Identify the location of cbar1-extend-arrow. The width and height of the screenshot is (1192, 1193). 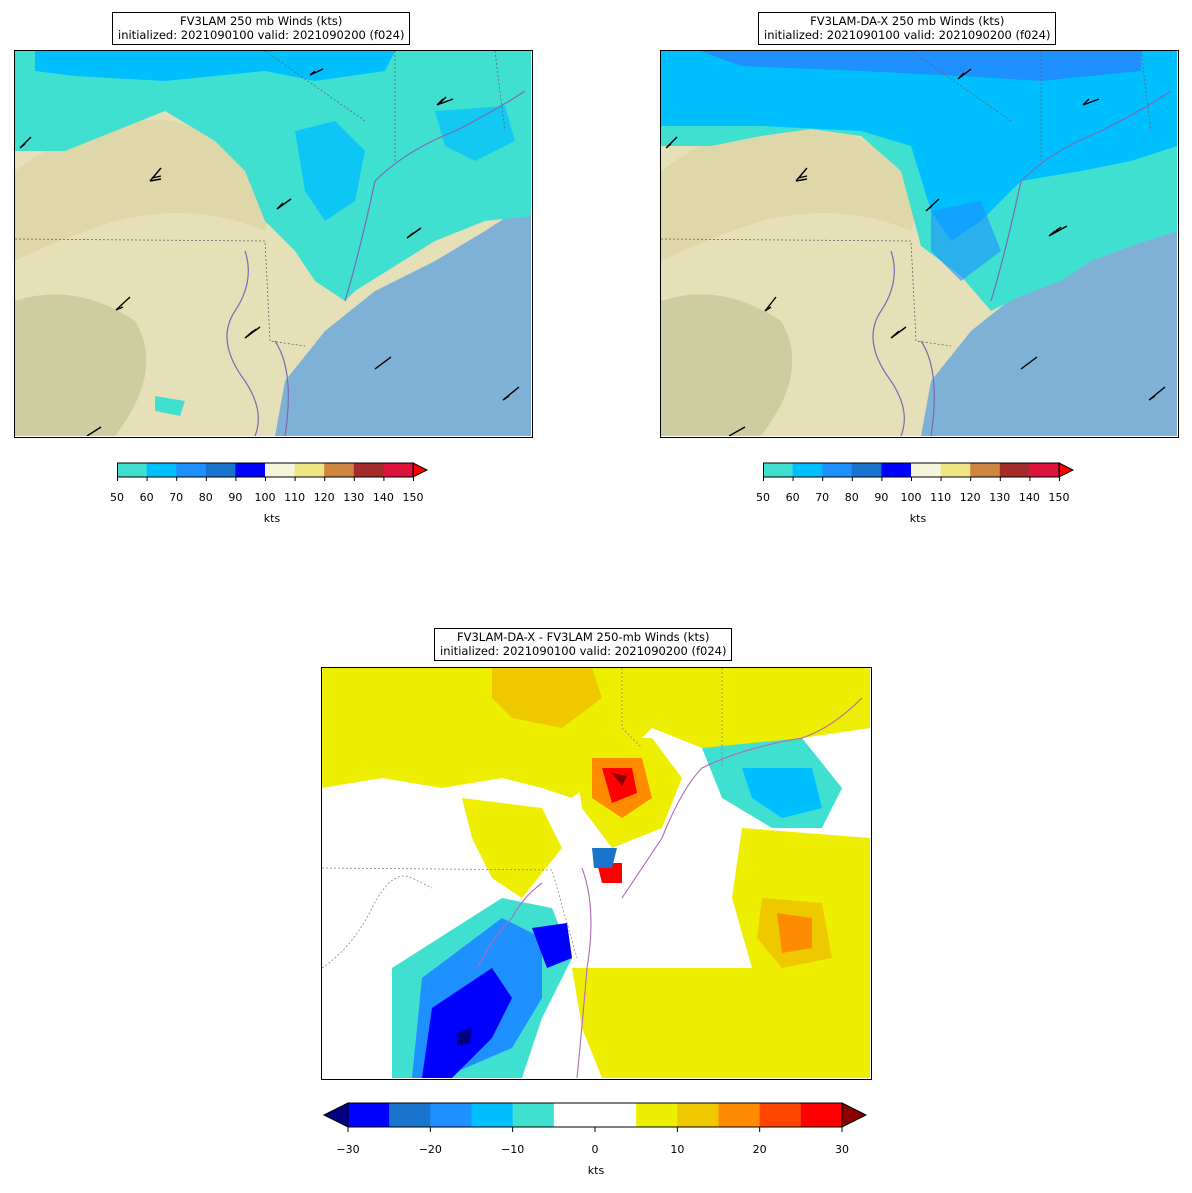
(420, 470).